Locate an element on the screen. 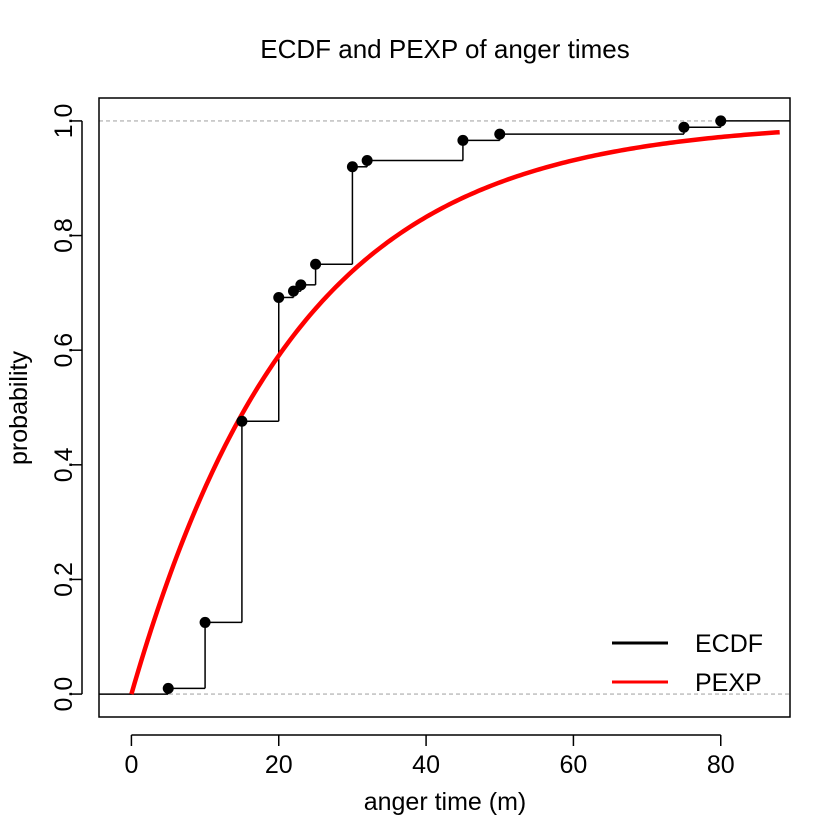 The image size is (840, 840). y-tick-label: 1.0 is located at coordinates (64, 121).